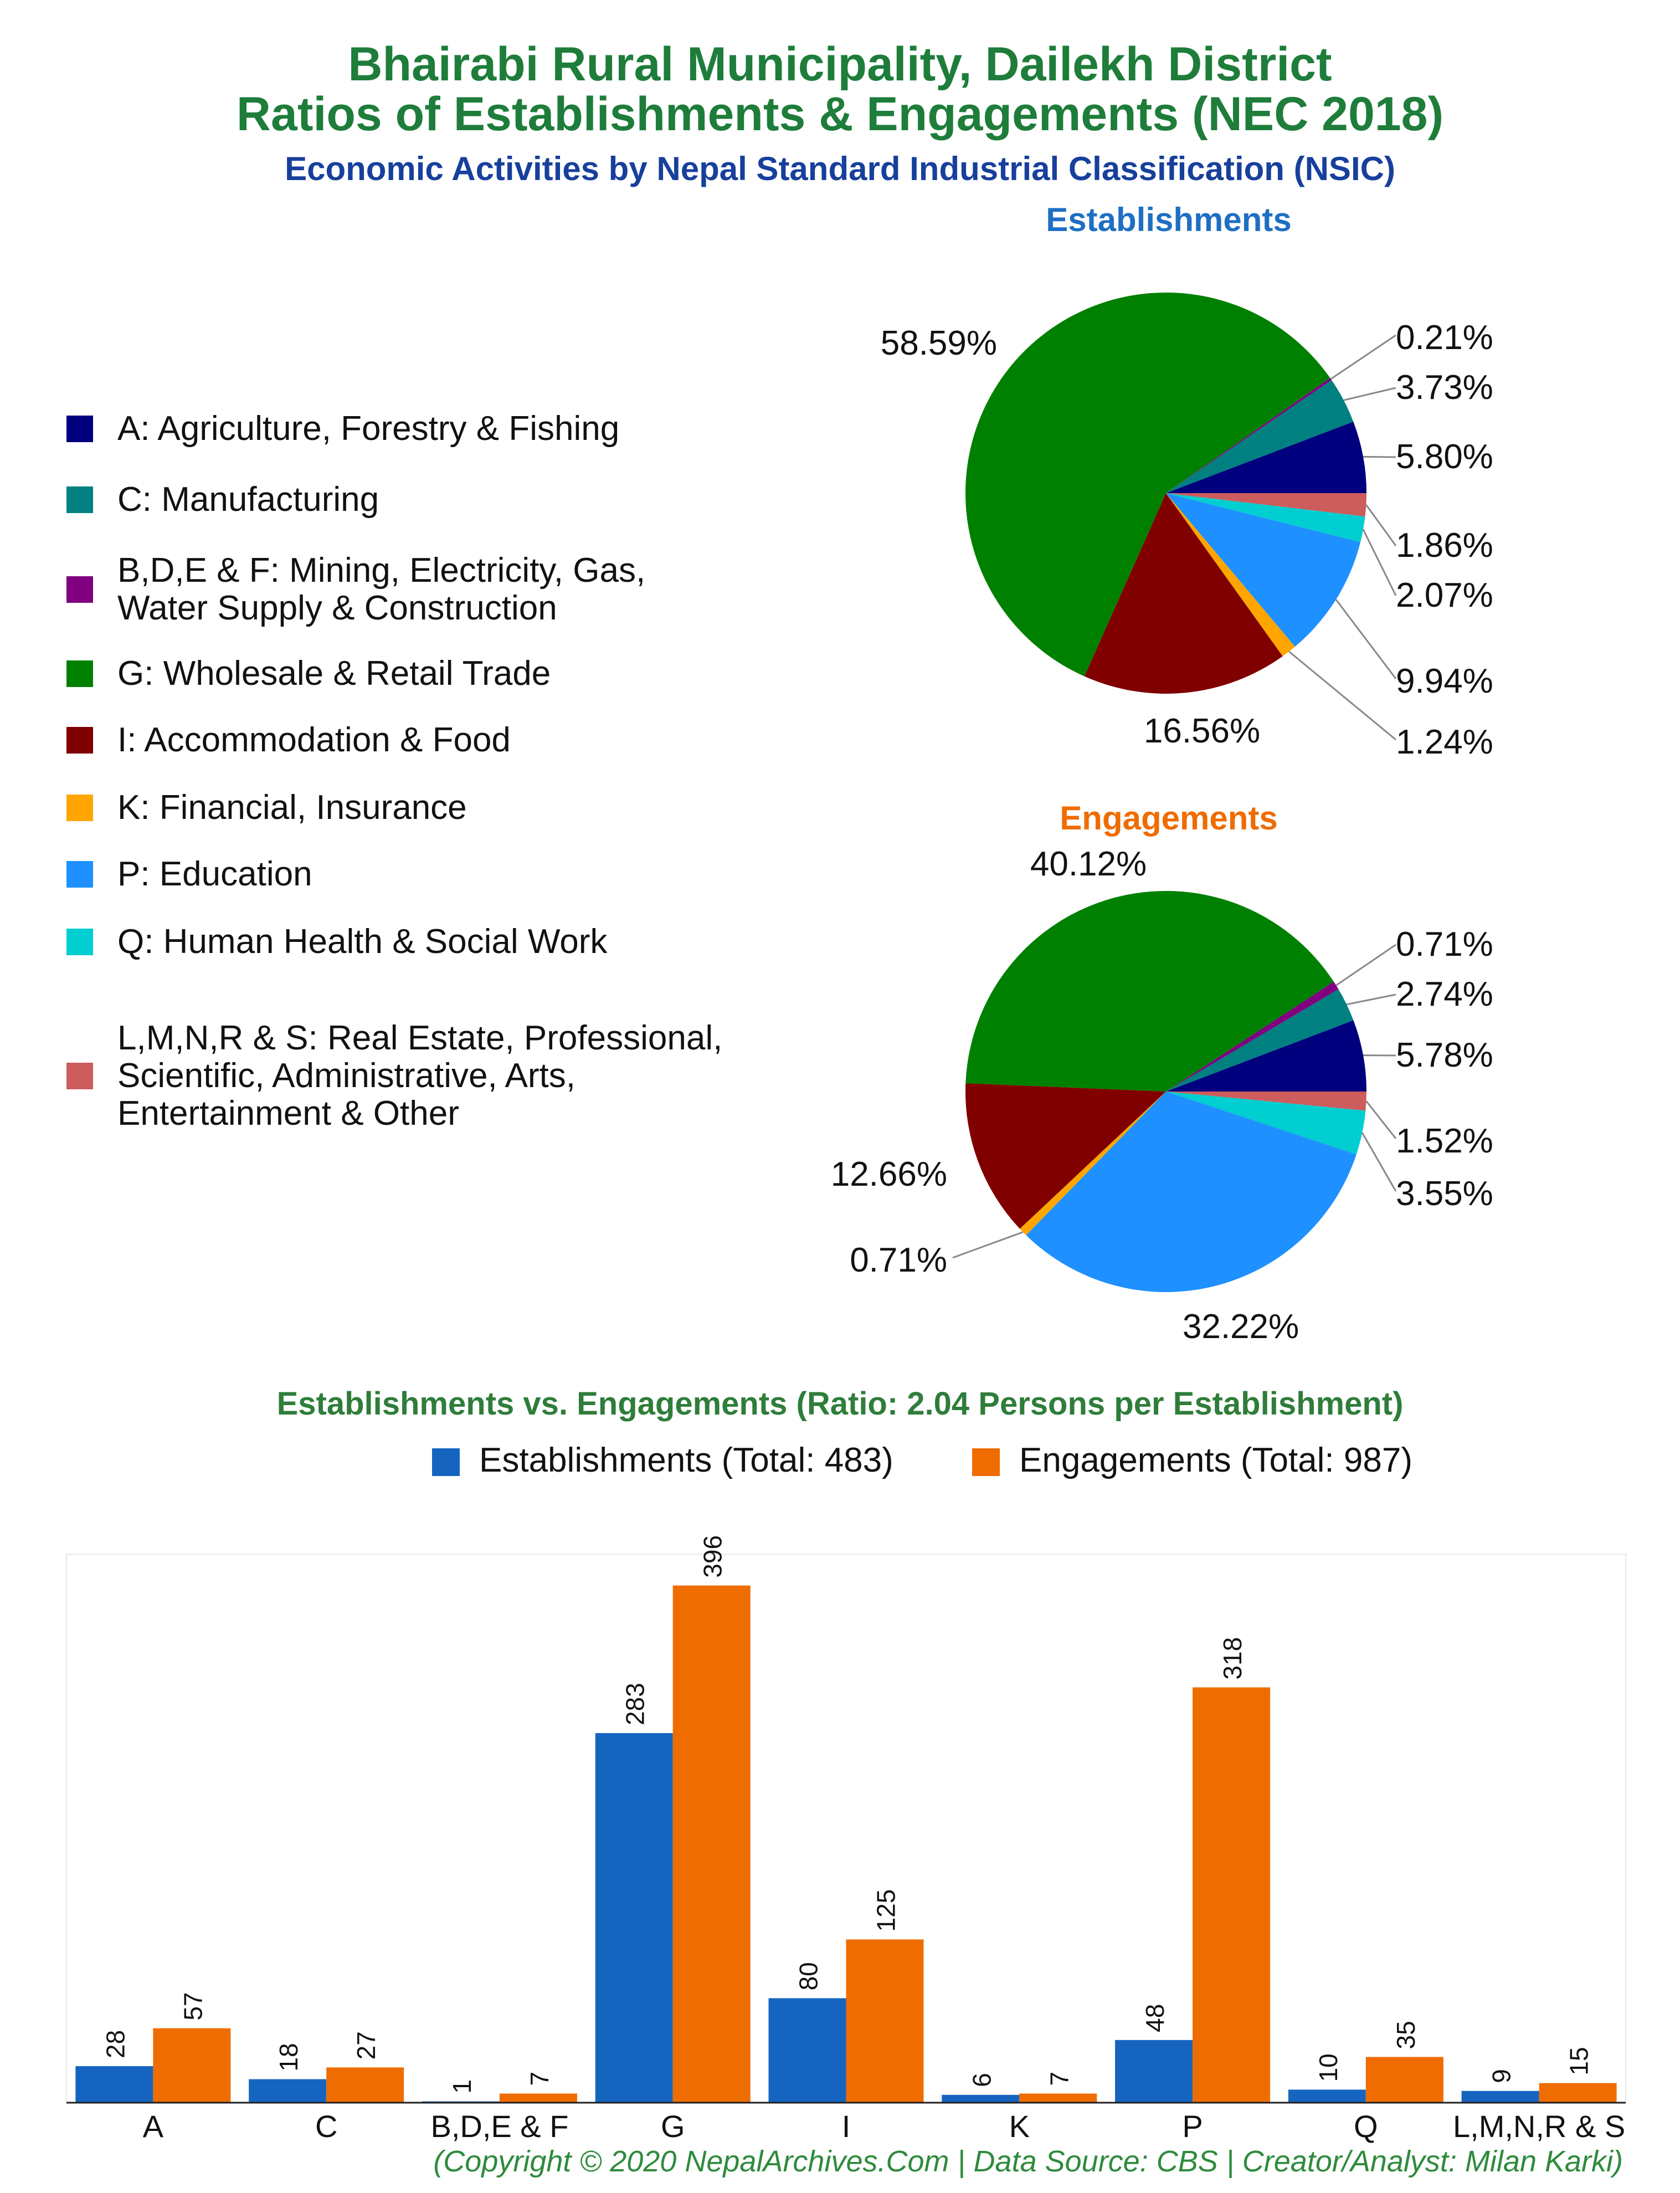  What do you see at coordinates (808, 1976) in the screenshot?
I see `bar-value-label: 80` at bounding box center [808, 1976].